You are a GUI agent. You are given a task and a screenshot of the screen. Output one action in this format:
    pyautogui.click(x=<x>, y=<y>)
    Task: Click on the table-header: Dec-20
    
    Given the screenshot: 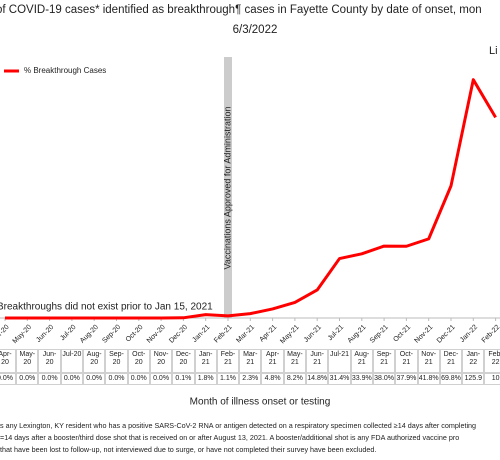 What is the action you would take?
    pyautogui.click(x=183, y=361)
    